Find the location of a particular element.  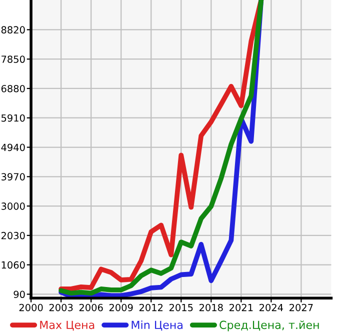

legend-label: Max Цена is located at coordinates (67, 325).